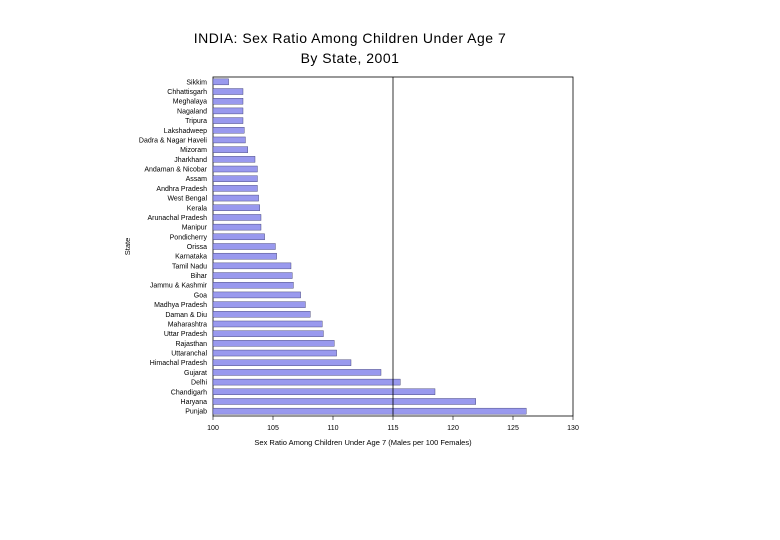 Image resolution: width=780 pixels, height=540 pixels. What do you see at coordinates (173, 140) in the screenshot?
I see `category-label: Dadra & Nagar Haveli` at bounding box center [173, 140].